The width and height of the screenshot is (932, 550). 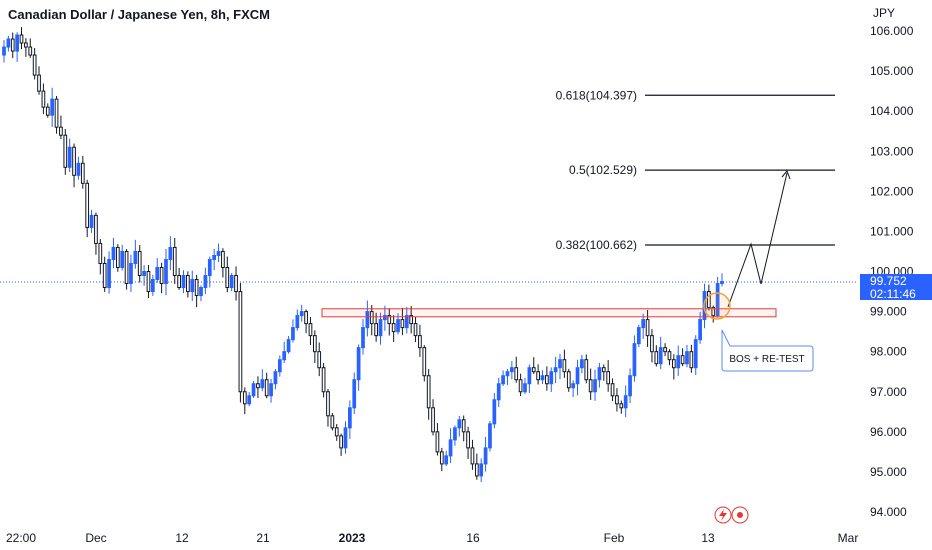 What do you see at coordinates (717, 306) in the screenshot?
I see `retest-circle` at bounding box center [717, 306].